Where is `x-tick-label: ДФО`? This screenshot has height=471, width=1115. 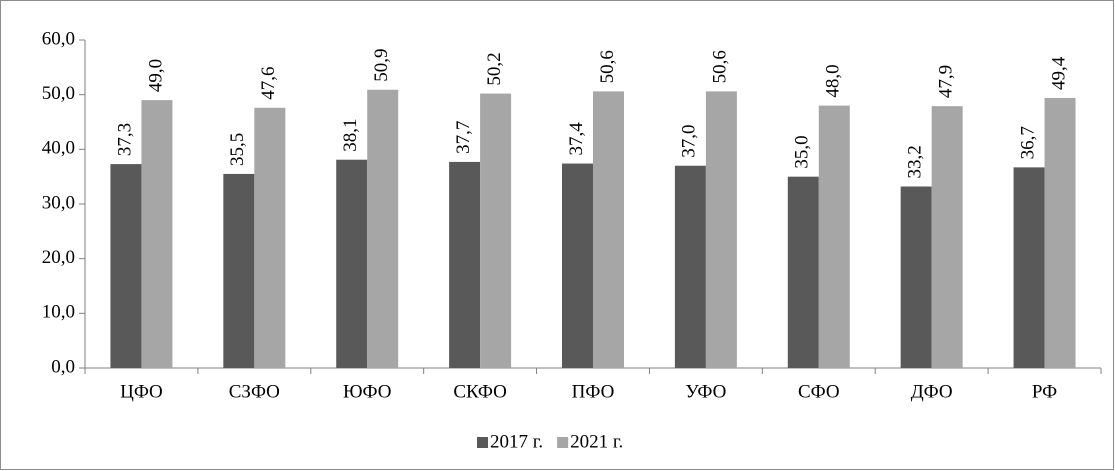
x-tick-label: ДФО is located at coordinates (932, 391).